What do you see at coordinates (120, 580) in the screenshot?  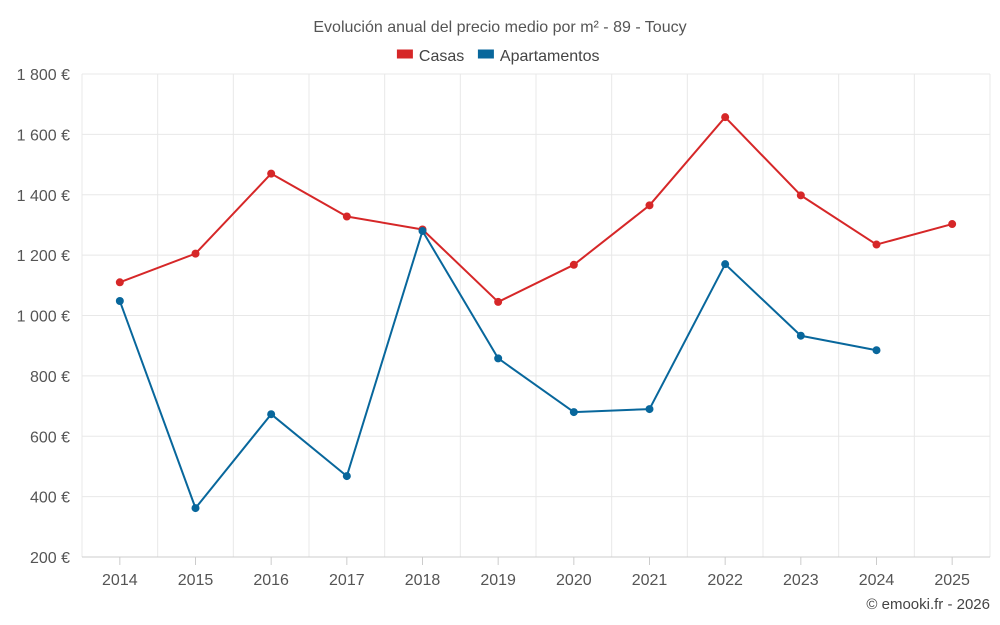 I see `x-tick-label: 2014` at bounding box center [120, 580].